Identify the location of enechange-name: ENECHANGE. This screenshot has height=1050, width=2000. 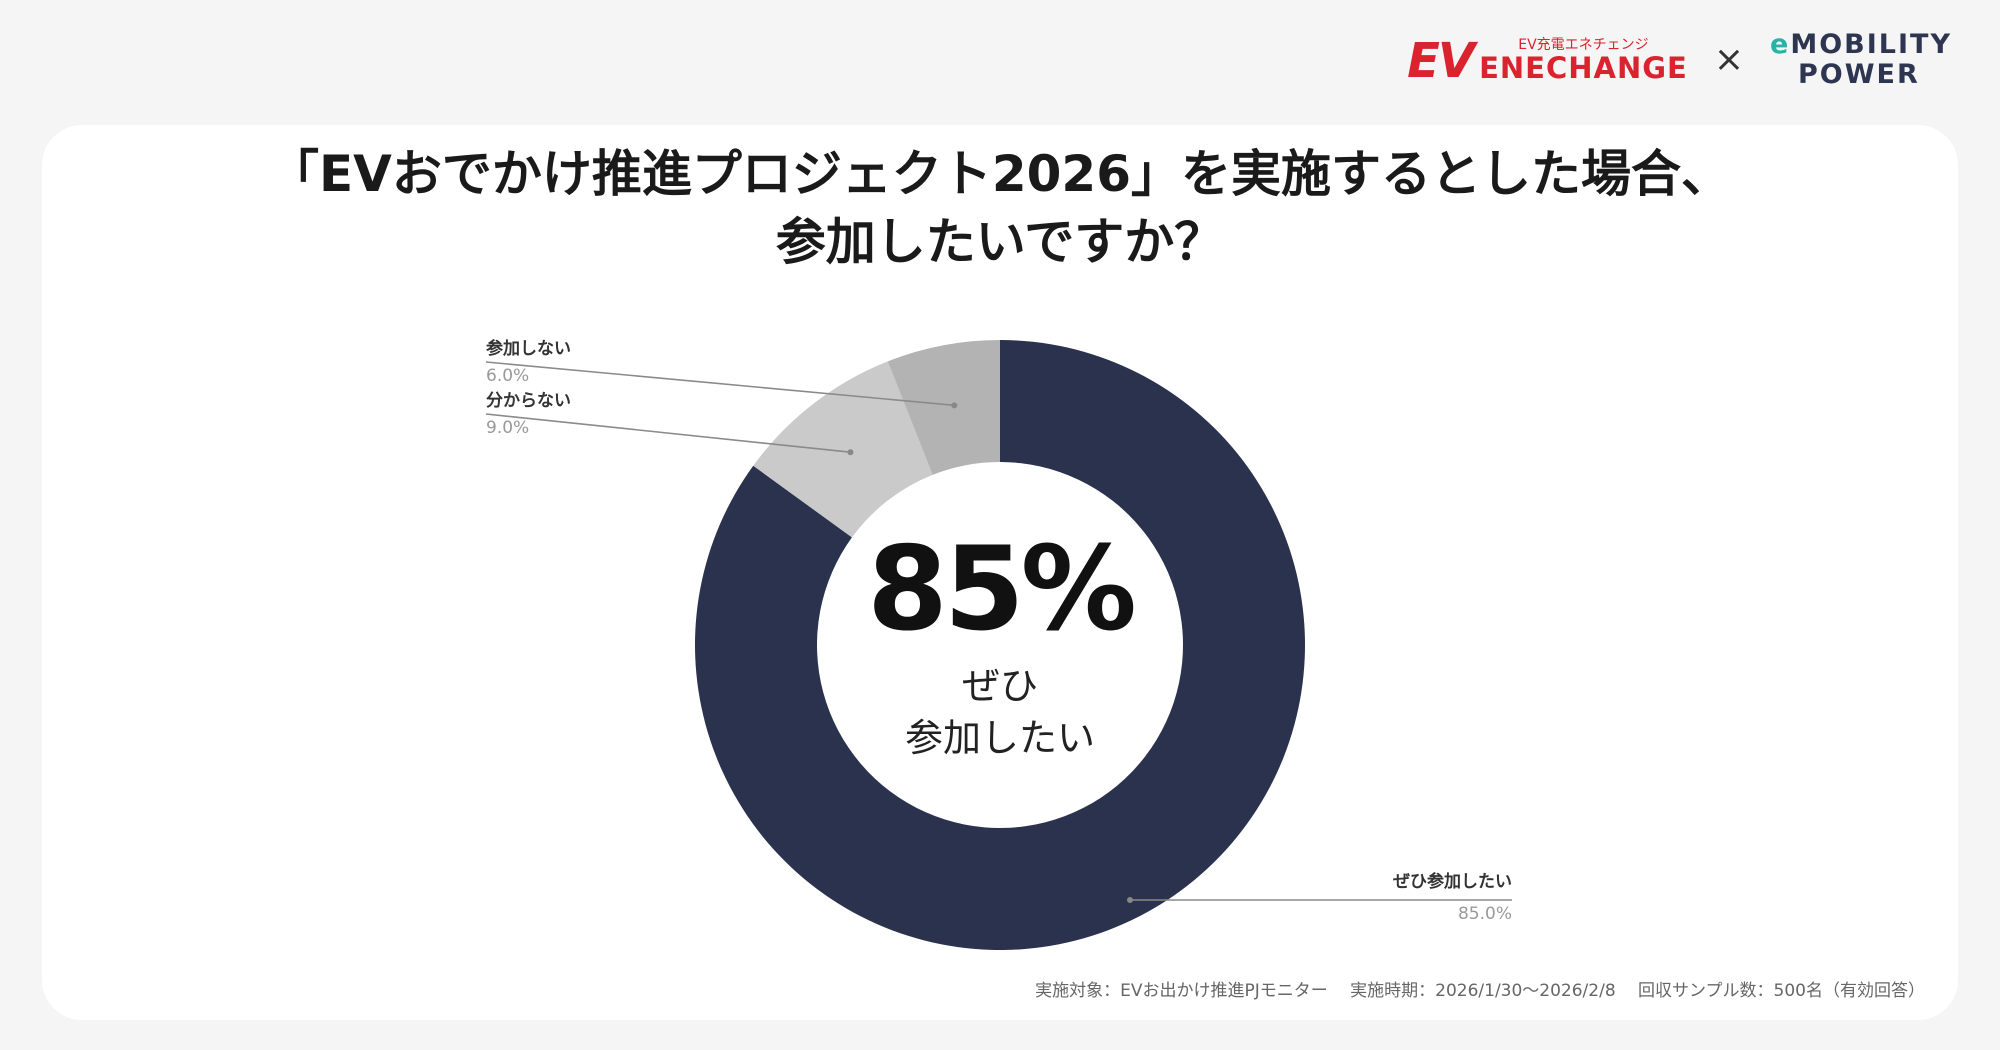
(1583, 68).